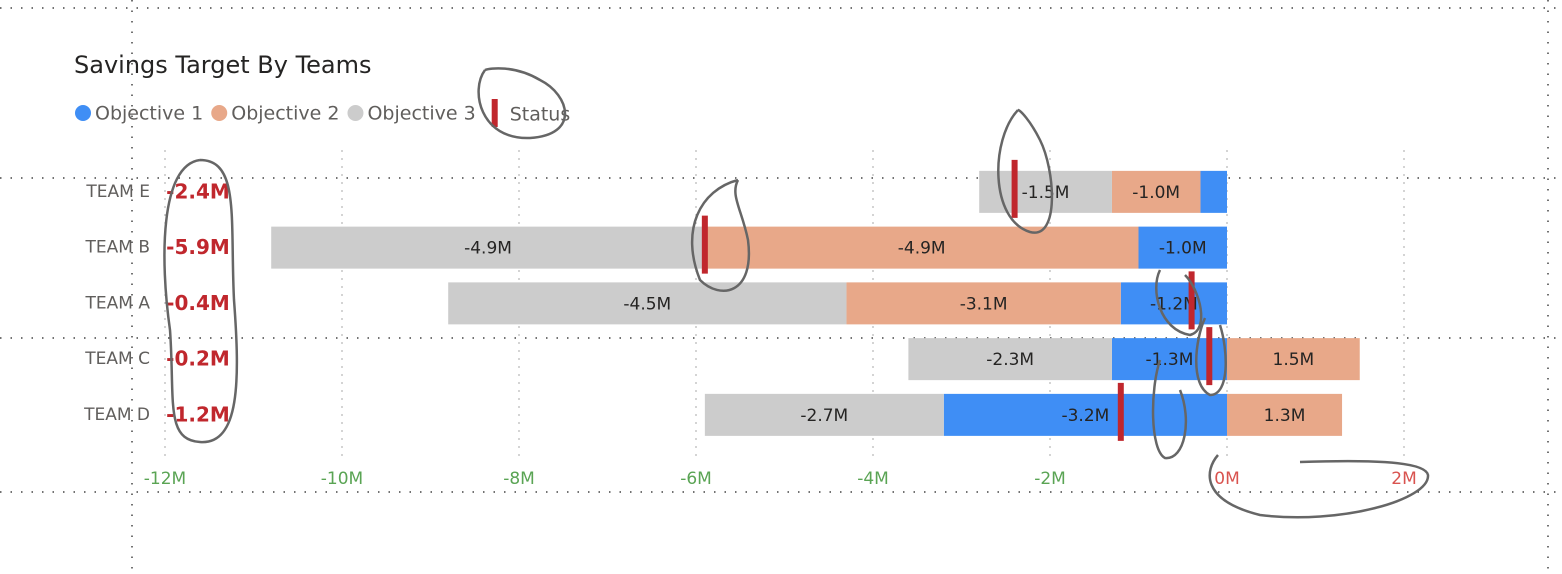 This screenshot has width=1562, height=574. What do you see at coordinates (1226, 479) in the screenshot?
I see `x-tick-label: 0M` at bounding box center [1226, 479].